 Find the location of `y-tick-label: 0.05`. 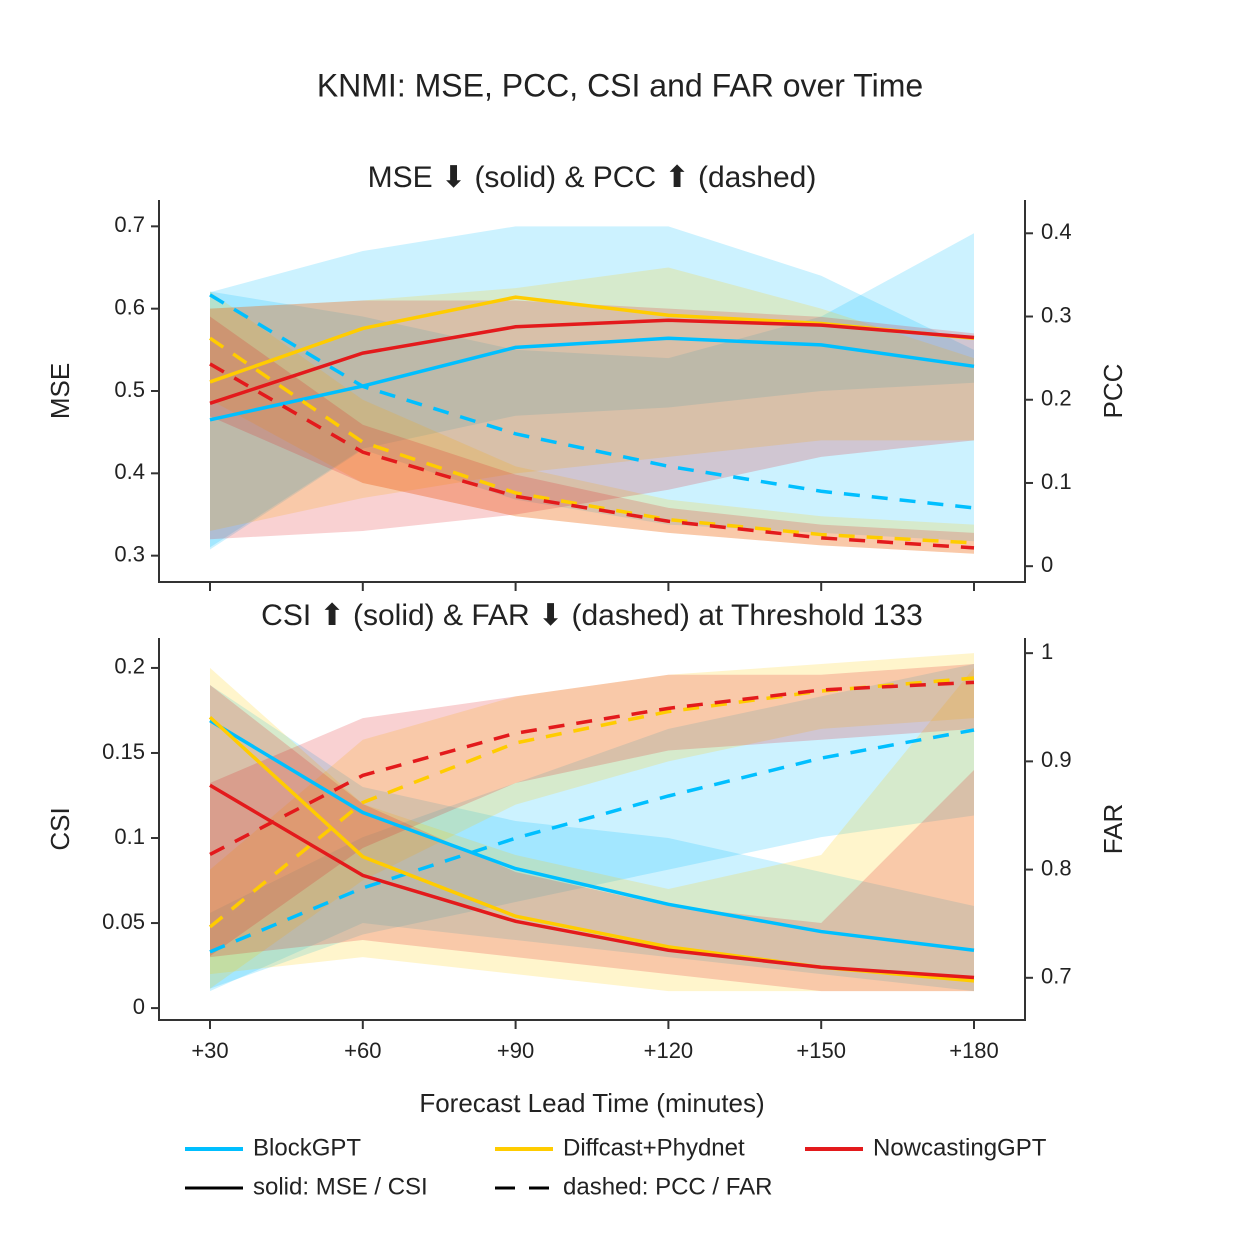

y-tick-label: 0.05 is located at coordinates (123, 921).